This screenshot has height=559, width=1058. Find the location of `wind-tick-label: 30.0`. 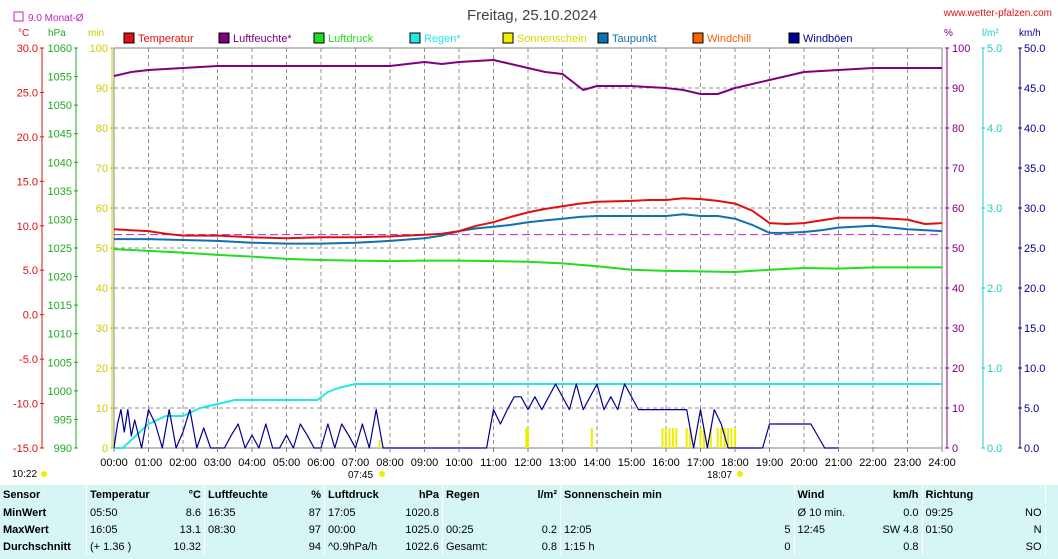

wind-tick-label: 30.0 is located at coordinates (1034, 209).